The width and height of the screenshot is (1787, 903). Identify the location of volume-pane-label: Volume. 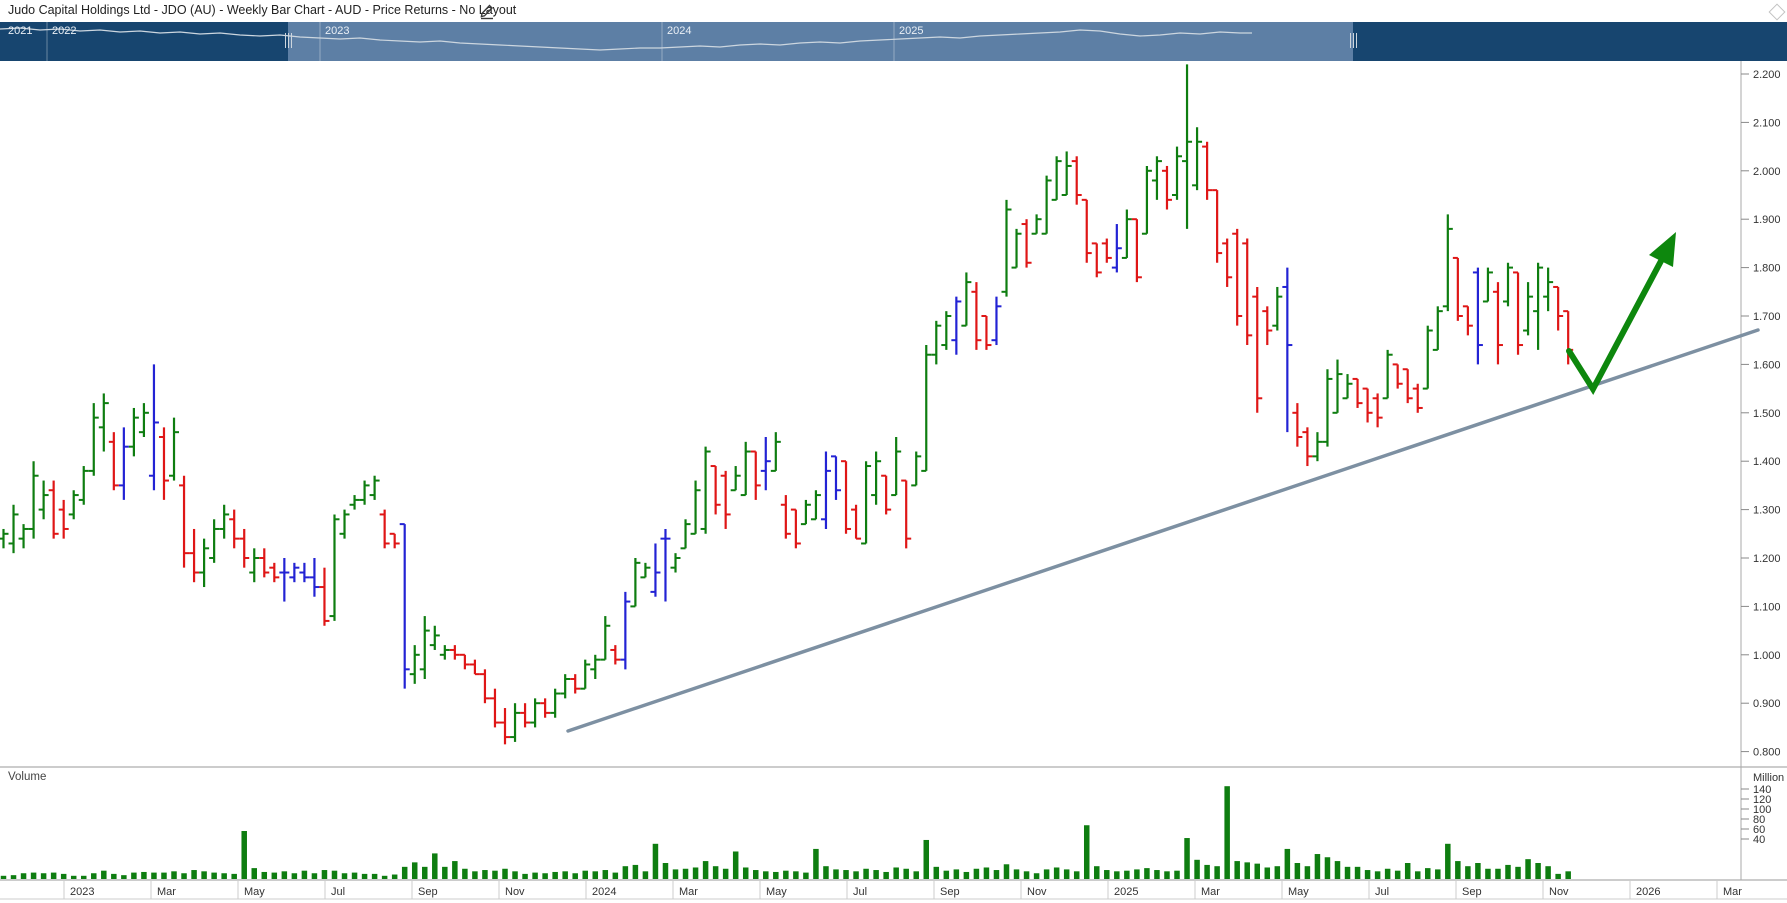
(27, 777).